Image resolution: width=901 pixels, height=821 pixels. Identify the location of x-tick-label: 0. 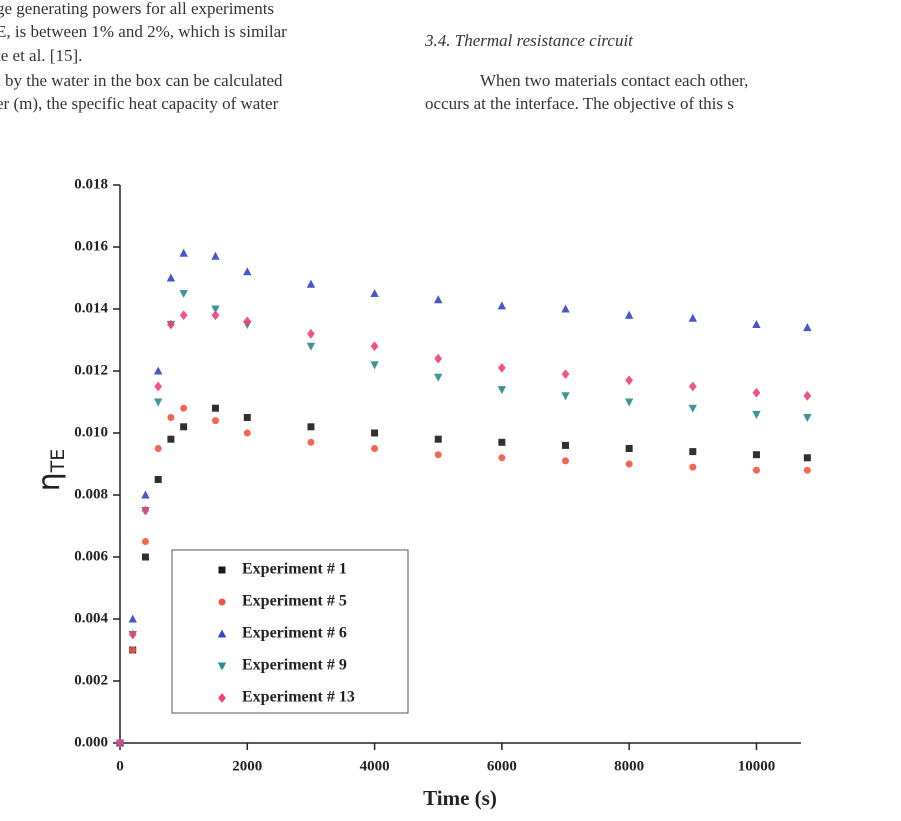
(120, 766).